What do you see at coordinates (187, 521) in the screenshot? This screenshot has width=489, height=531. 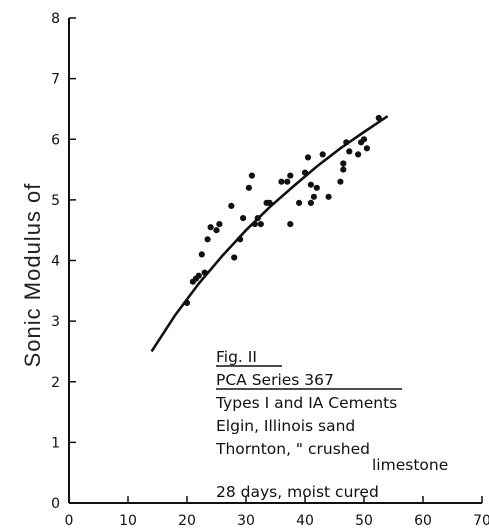 I see `x-tick-label: 20` at bounding box center [187, 521].